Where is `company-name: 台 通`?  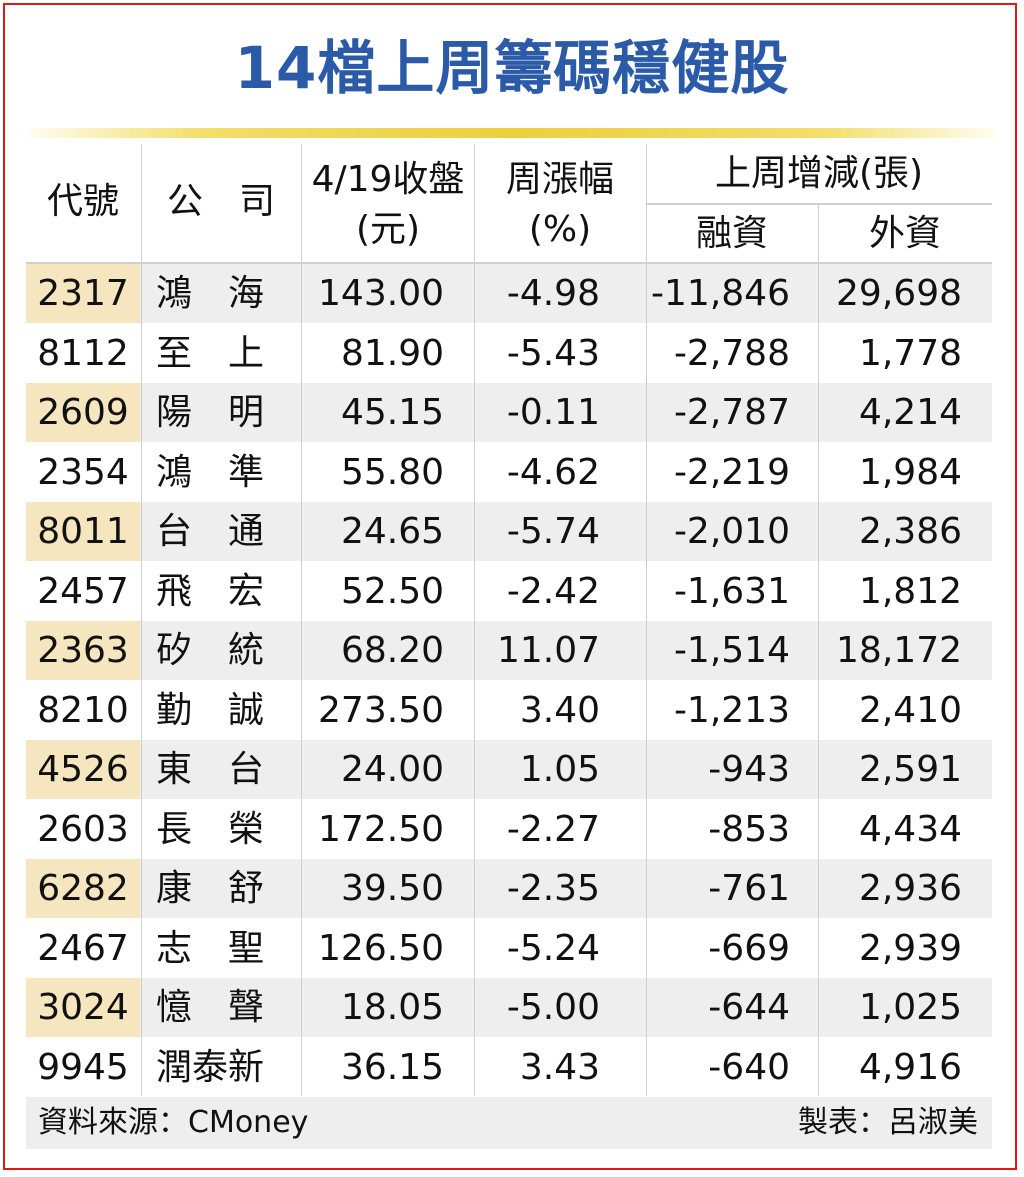
company-name: 台 通 is located at coordinates (210, 531).